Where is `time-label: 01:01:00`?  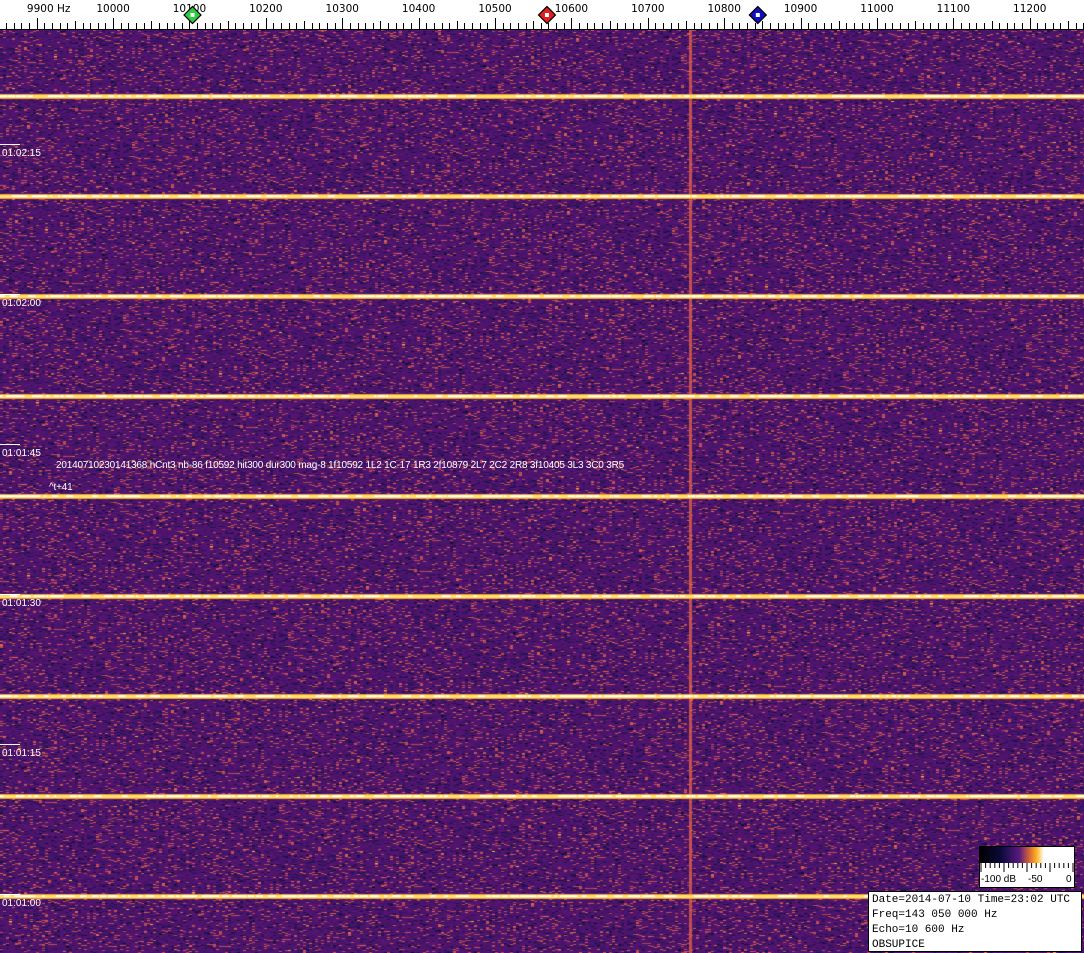 time-label: 01:01:00 is located at coordinates (20, 901).